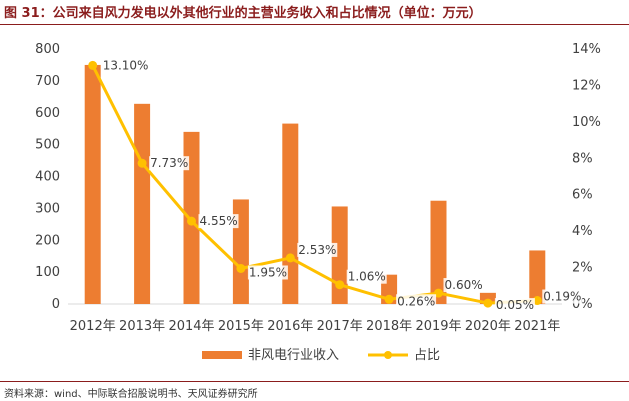 The width and height of the screenshot is (629, 401). I want to click on x-tick-label: 2014年, so click(191, 326).